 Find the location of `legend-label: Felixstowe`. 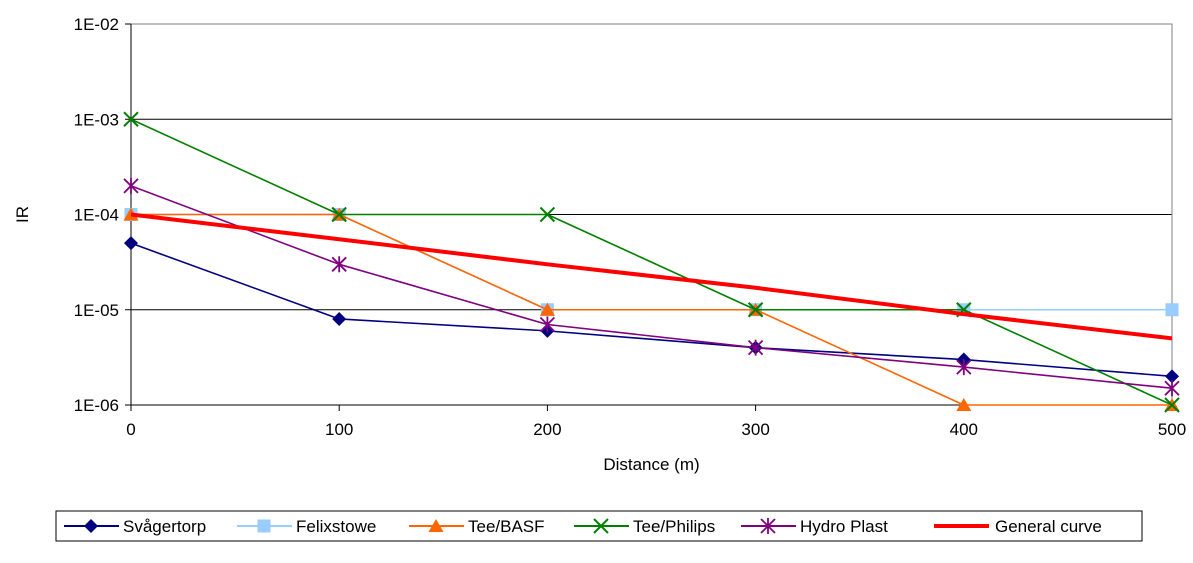

legend-label: Felixstowe is located at coordinates (336, 526).